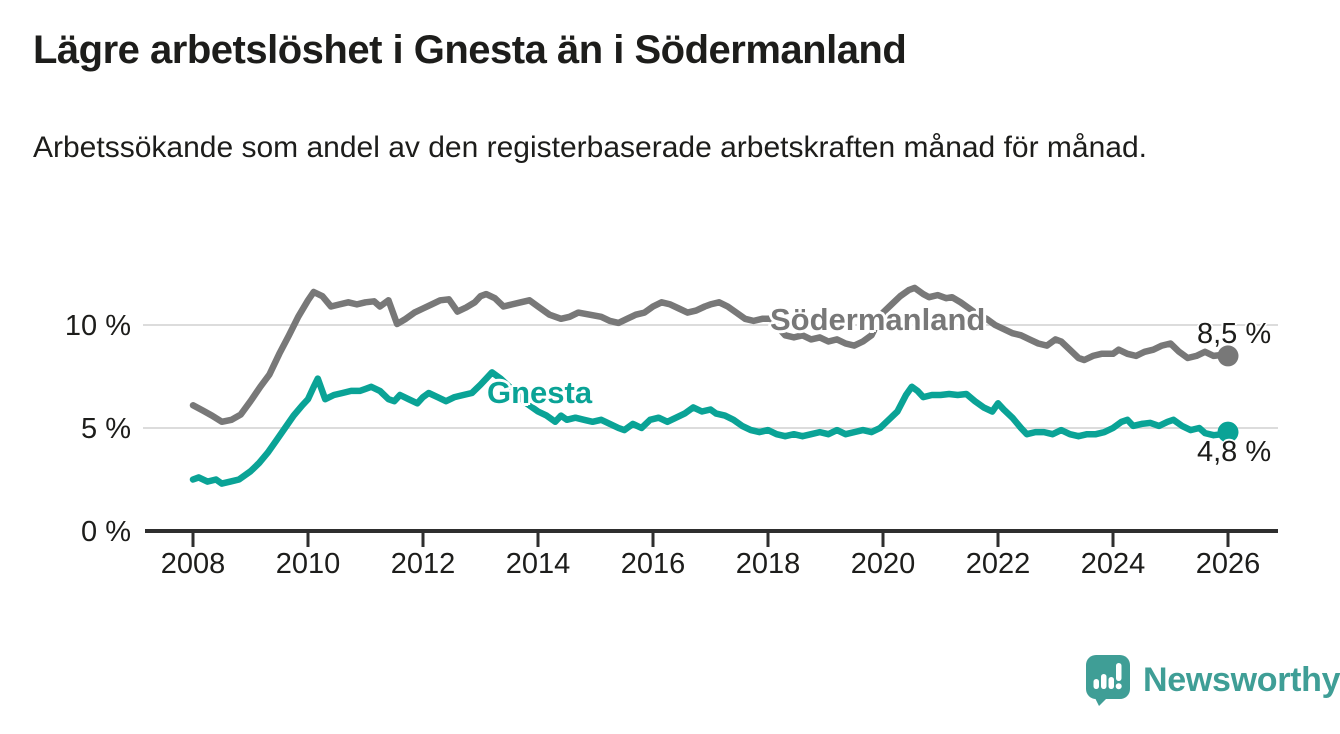 Image resolution: width=1340 pixels, height=734 pixels. What do you see at coordinates (883, 564) in the screenshot?
I see `x-tick-label: 2020` at bounding box center [883, 564].